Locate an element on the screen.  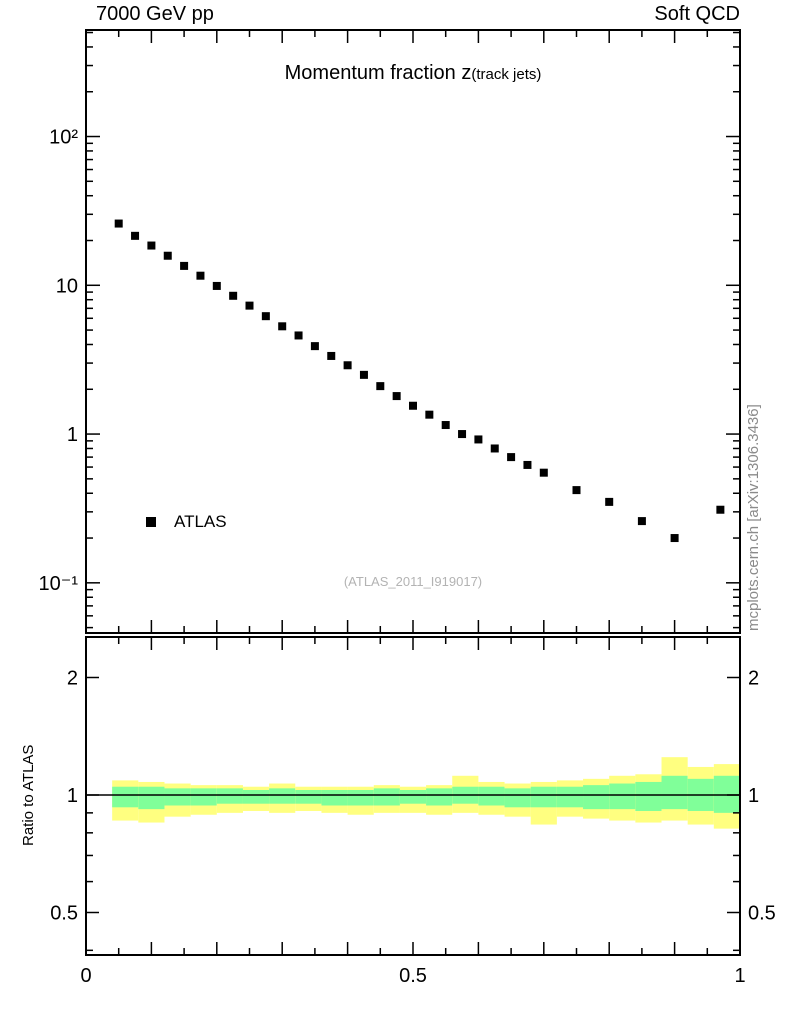
svg-text: 0 is located at coordinates (85, 976).